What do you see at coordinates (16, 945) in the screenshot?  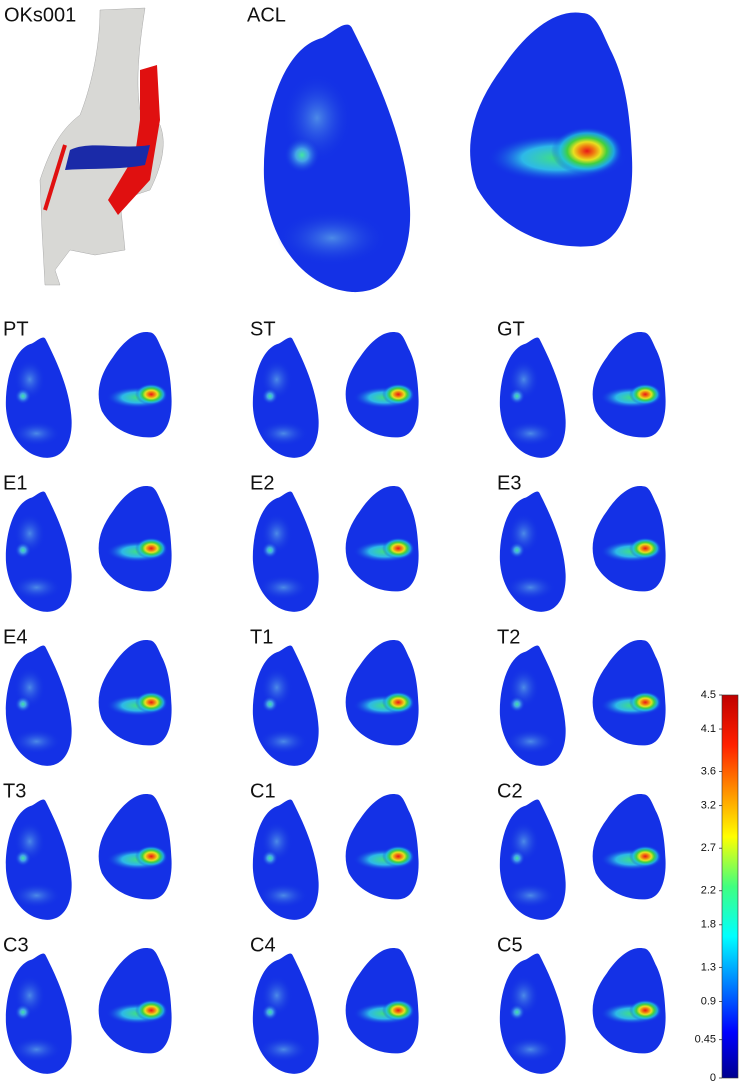 I see `panel-label: C3` at bounding box center [16, 945].